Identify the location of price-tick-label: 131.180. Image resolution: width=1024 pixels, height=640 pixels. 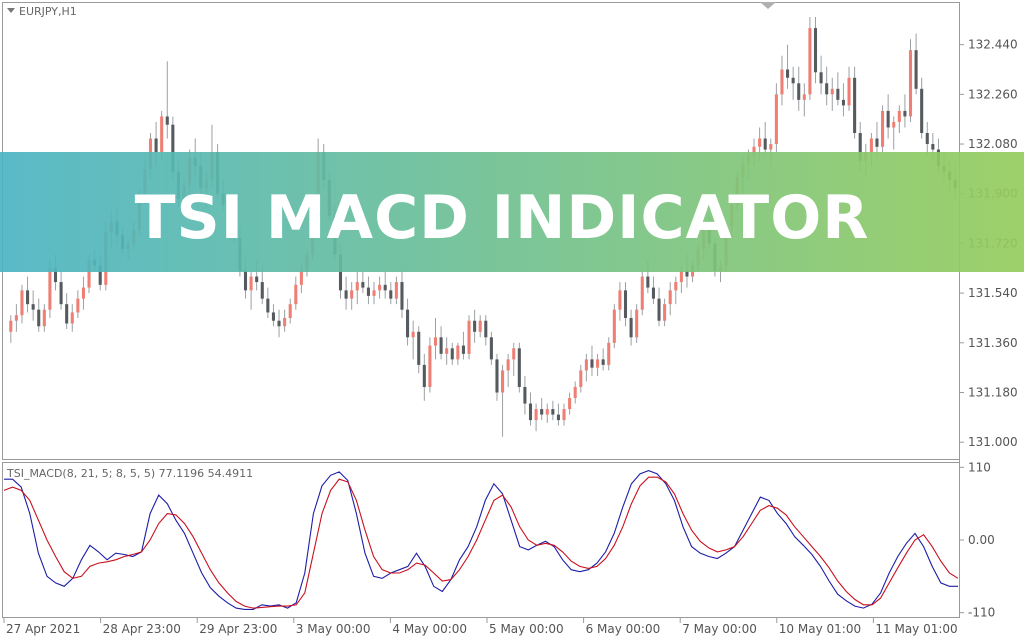
(993, 393).